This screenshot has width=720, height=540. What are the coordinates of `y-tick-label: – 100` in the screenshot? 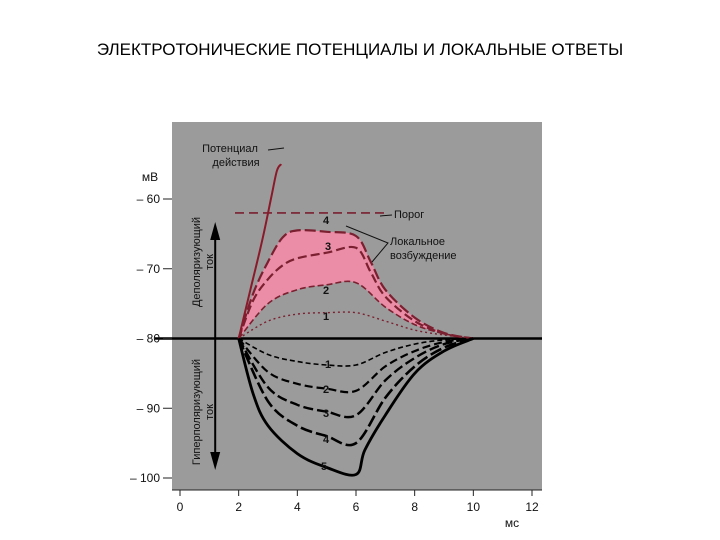 It's located at (145, 478).